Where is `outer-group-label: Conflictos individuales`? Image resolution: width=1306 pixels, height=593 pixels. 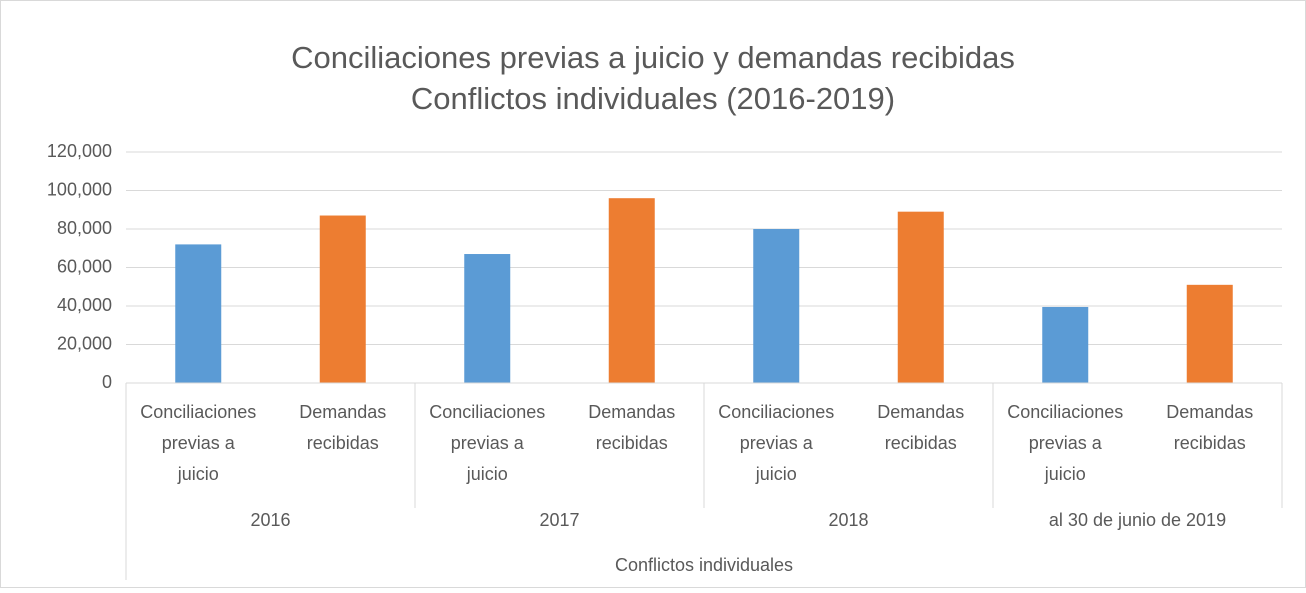 outer-group-label: Conflictos individuales is located at coordinates (704, 565).